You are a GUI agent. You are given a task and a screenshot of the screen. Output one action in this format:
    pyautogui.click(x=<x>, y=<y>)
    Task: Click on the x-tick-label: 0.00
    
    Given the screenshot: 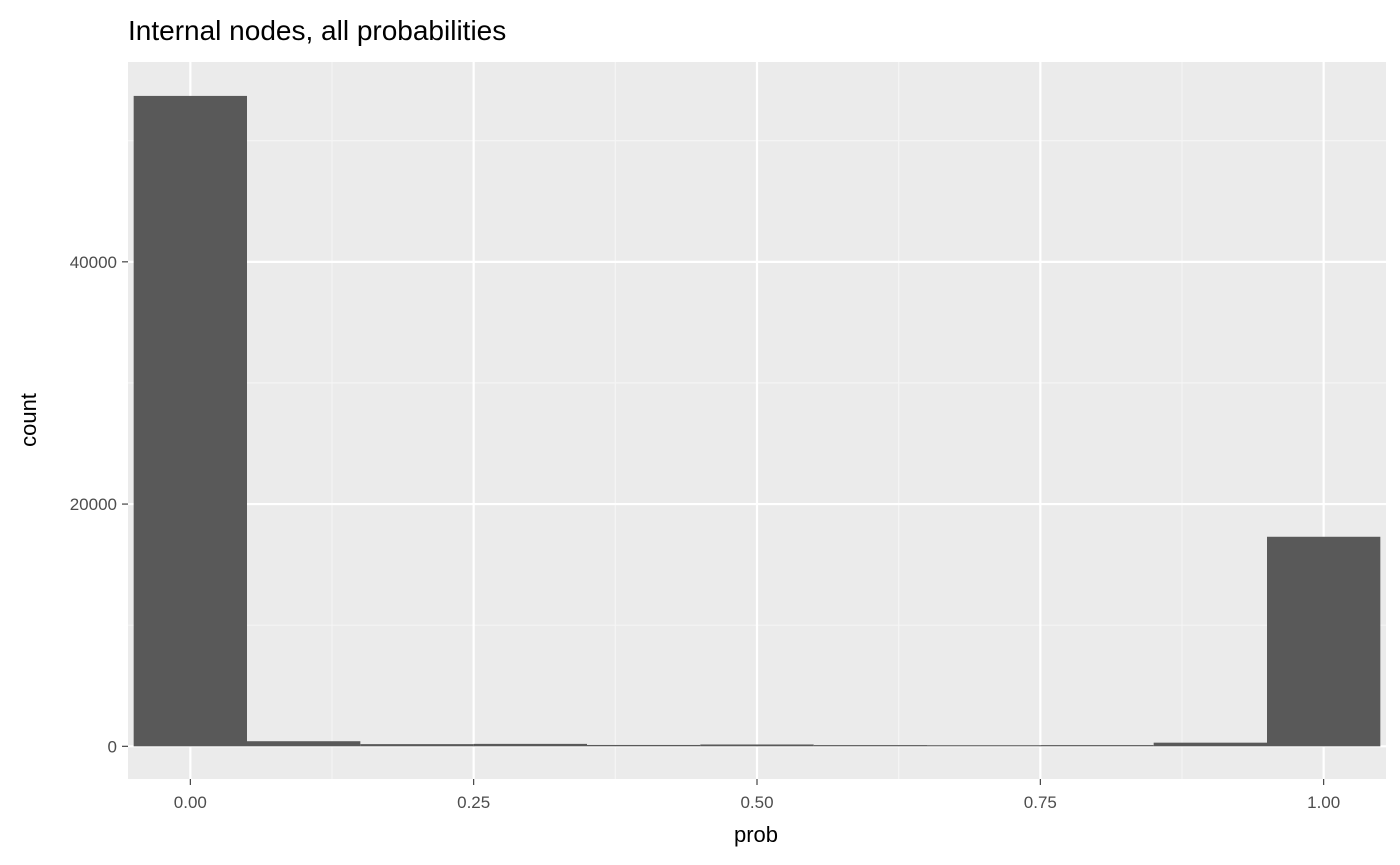 What is the action you would take?
    pyautogui.click(x=190, y=802)
    